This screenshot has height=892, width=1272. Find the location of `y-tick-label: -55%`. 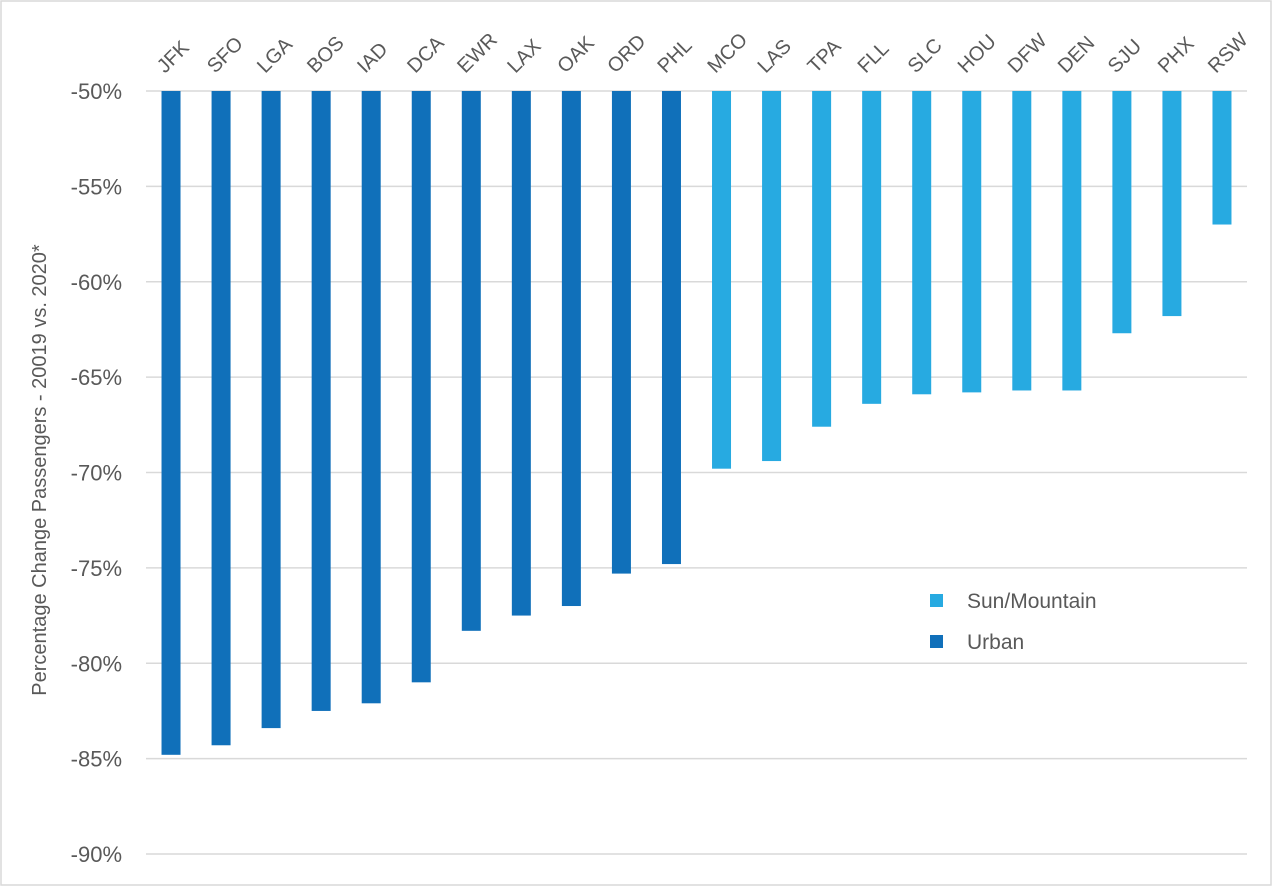

y-tick-label: -55% is located at coordinates (96, 186).